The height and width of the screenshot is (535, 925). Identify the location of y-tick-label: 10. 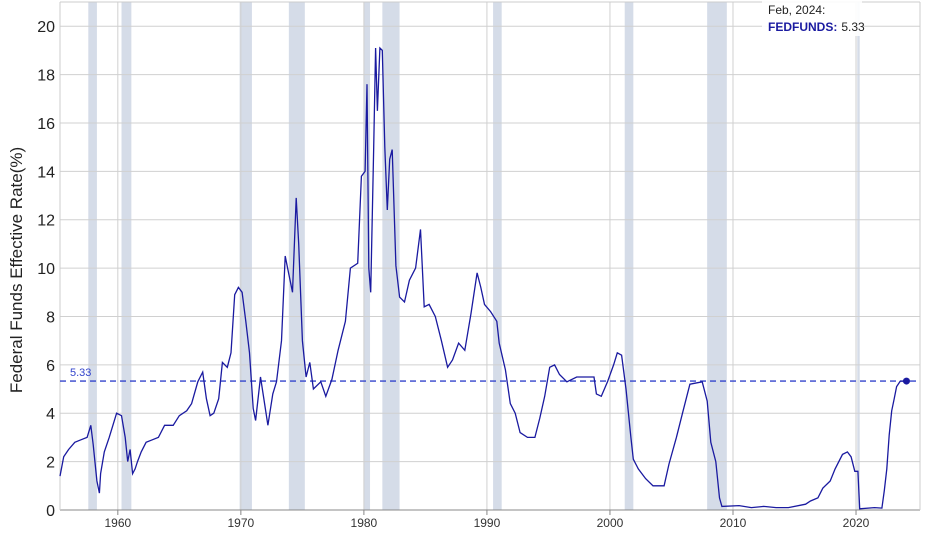
(46, 269).